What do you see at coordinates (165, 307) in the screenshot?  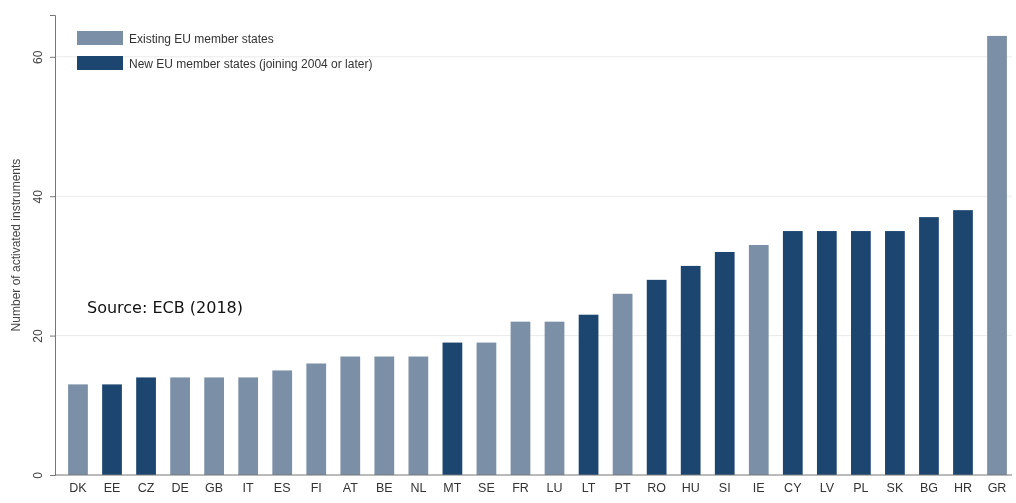 I see `annotation: Source: ECB (2018)` at bounding box center [165, 307].